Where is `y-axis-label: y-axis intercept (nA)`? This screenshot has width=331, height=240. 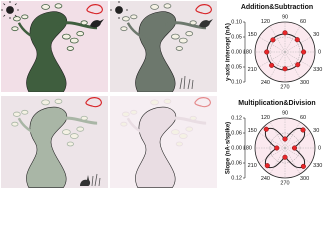
y-axis-label: y-axis intercept (nA) is located at coordinates (229, 52).